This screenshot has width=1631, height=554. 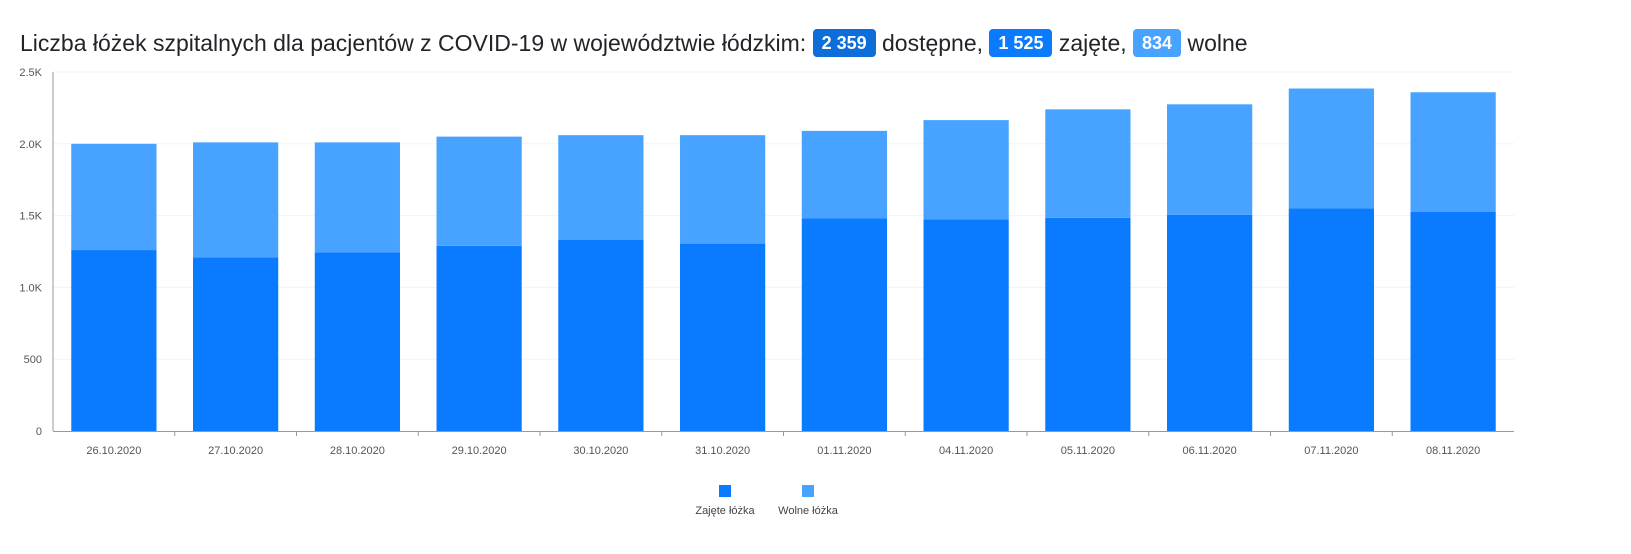 I want to click on free-beds-badge: 834, so click(x=1157, y=43).